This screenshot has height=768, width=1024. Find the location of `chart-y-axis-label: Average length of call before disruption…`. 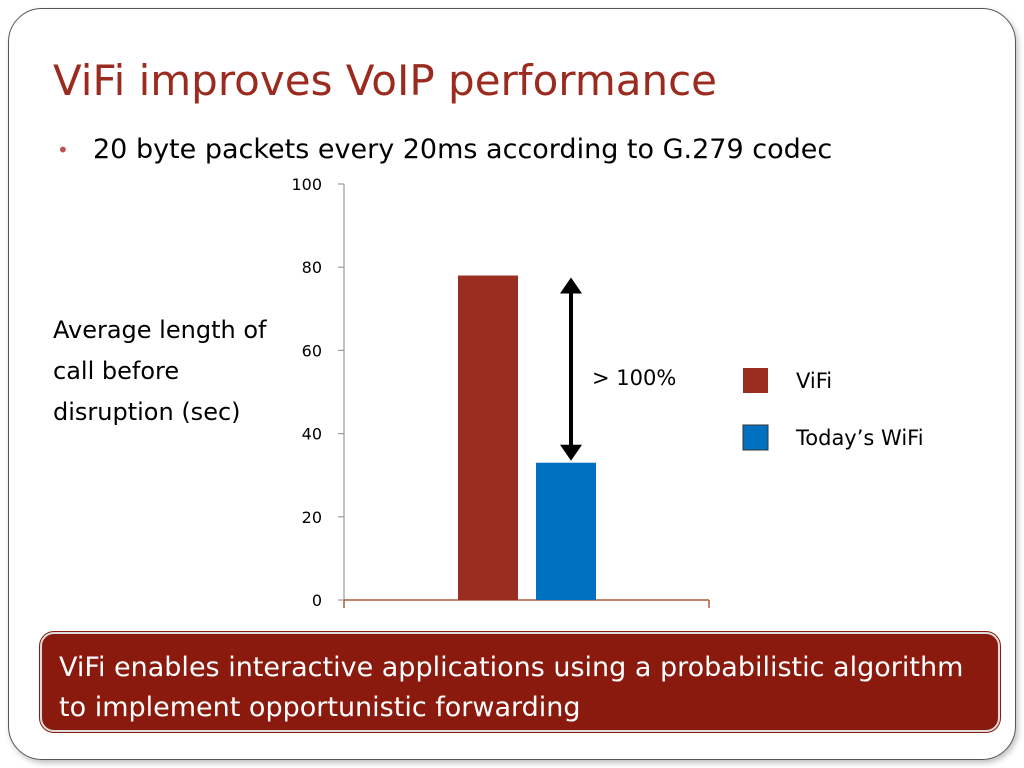

chart-y-axis-label: Average length of call before disruption… is located at coordinates (160, 371).